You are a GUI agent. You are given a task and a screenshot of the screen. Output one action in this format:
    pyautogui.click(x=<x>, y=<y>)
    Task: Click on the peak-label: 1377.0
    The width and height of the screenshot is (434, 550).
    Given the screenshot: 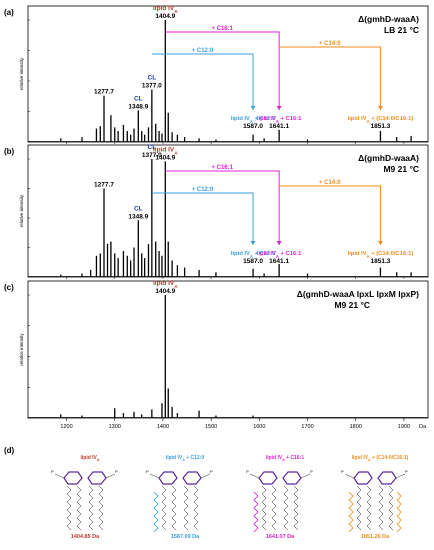 What is the action you would take?
    pyautogui.click(x=152, y=86)
    